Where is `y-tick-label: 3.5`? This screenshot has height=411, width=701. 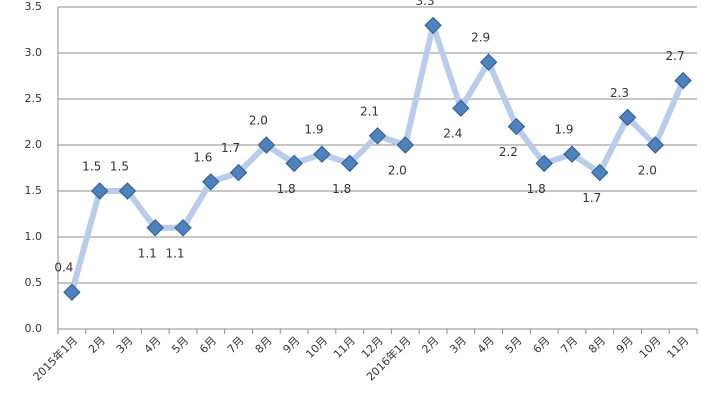
y-tick-label: 3.5 is located at coordinates (34, 6).